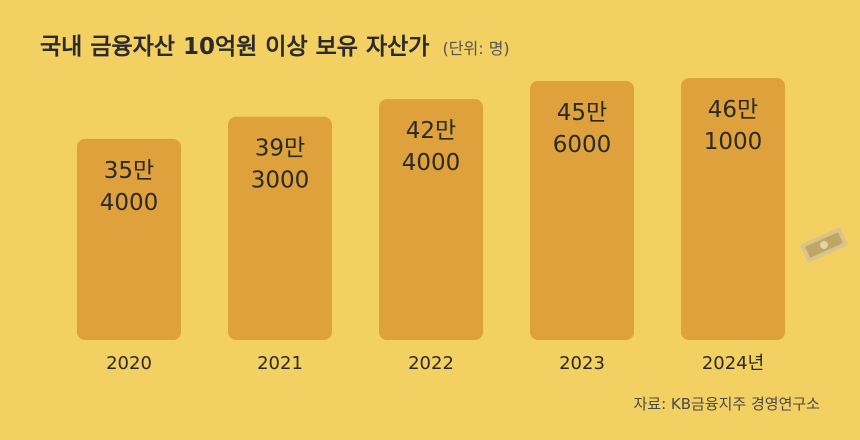 The width and height of the screenshot is (860, 440). What do you see at coordinates (476, 48) in the screenshot?
I see `chart-title-unit: (단위: 명)` at bounding box center [476, 48].